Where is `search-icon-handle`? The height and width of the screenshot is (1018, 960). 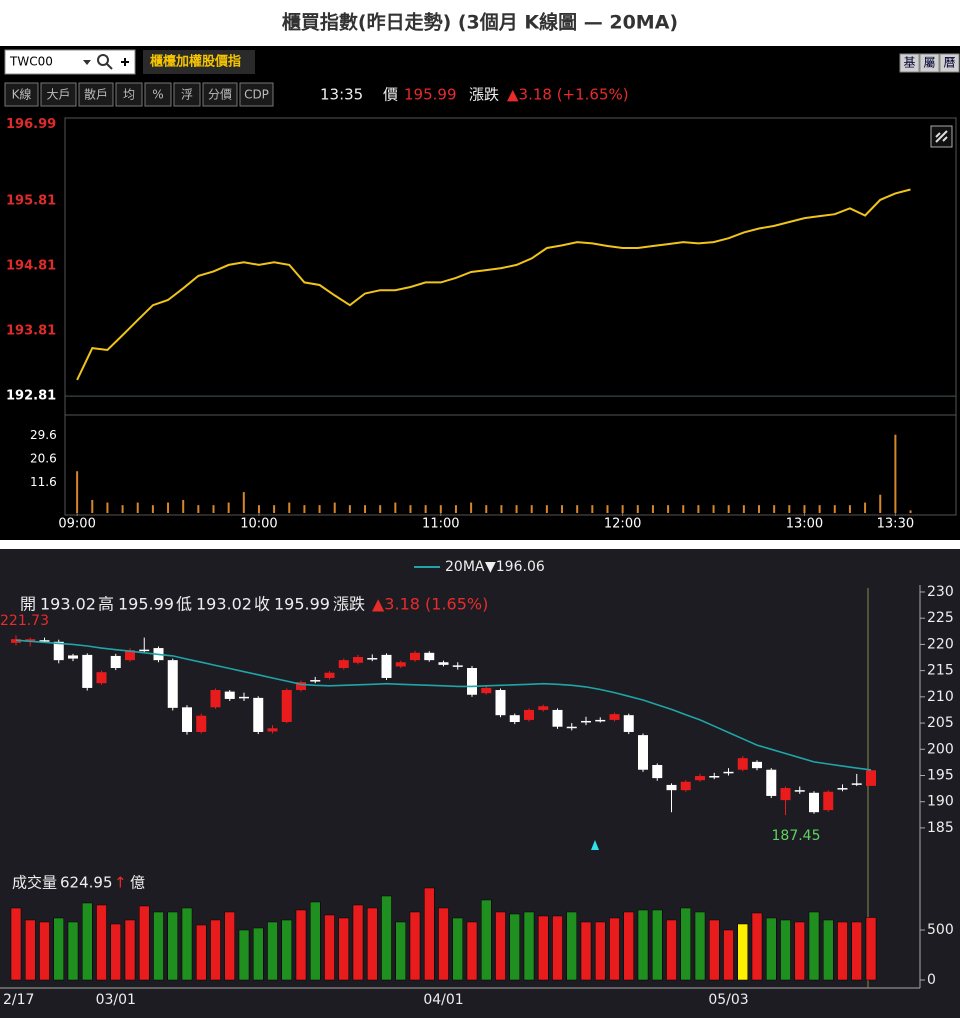
search-icon-handle is located at coordinates (109, 66).